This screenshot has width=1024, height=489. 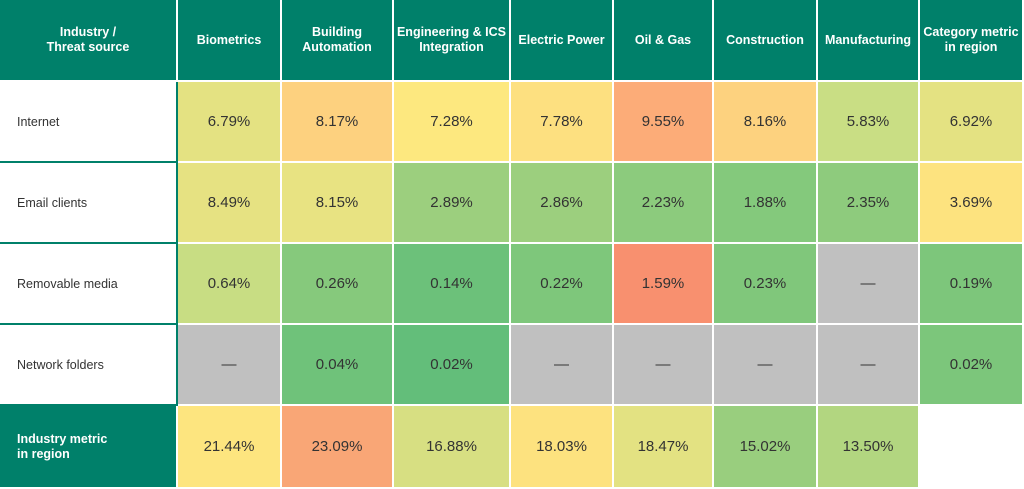 What do you see at coordinates (89, 447) in the screenshot?
I see `footer-label: Industry metric in region` at bounding box center [89, 447].